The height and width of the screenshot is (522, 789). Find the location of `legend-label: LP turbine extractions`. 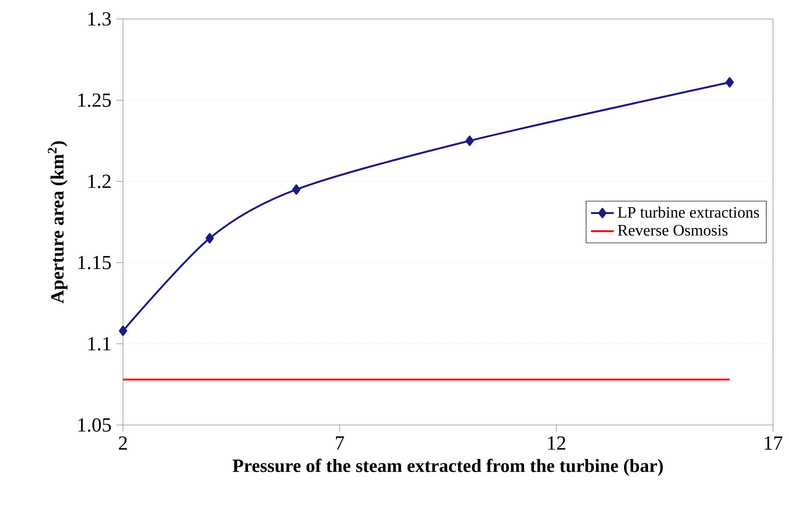

legend-label: LP turbine extractions is located at coordinates (689, 212).